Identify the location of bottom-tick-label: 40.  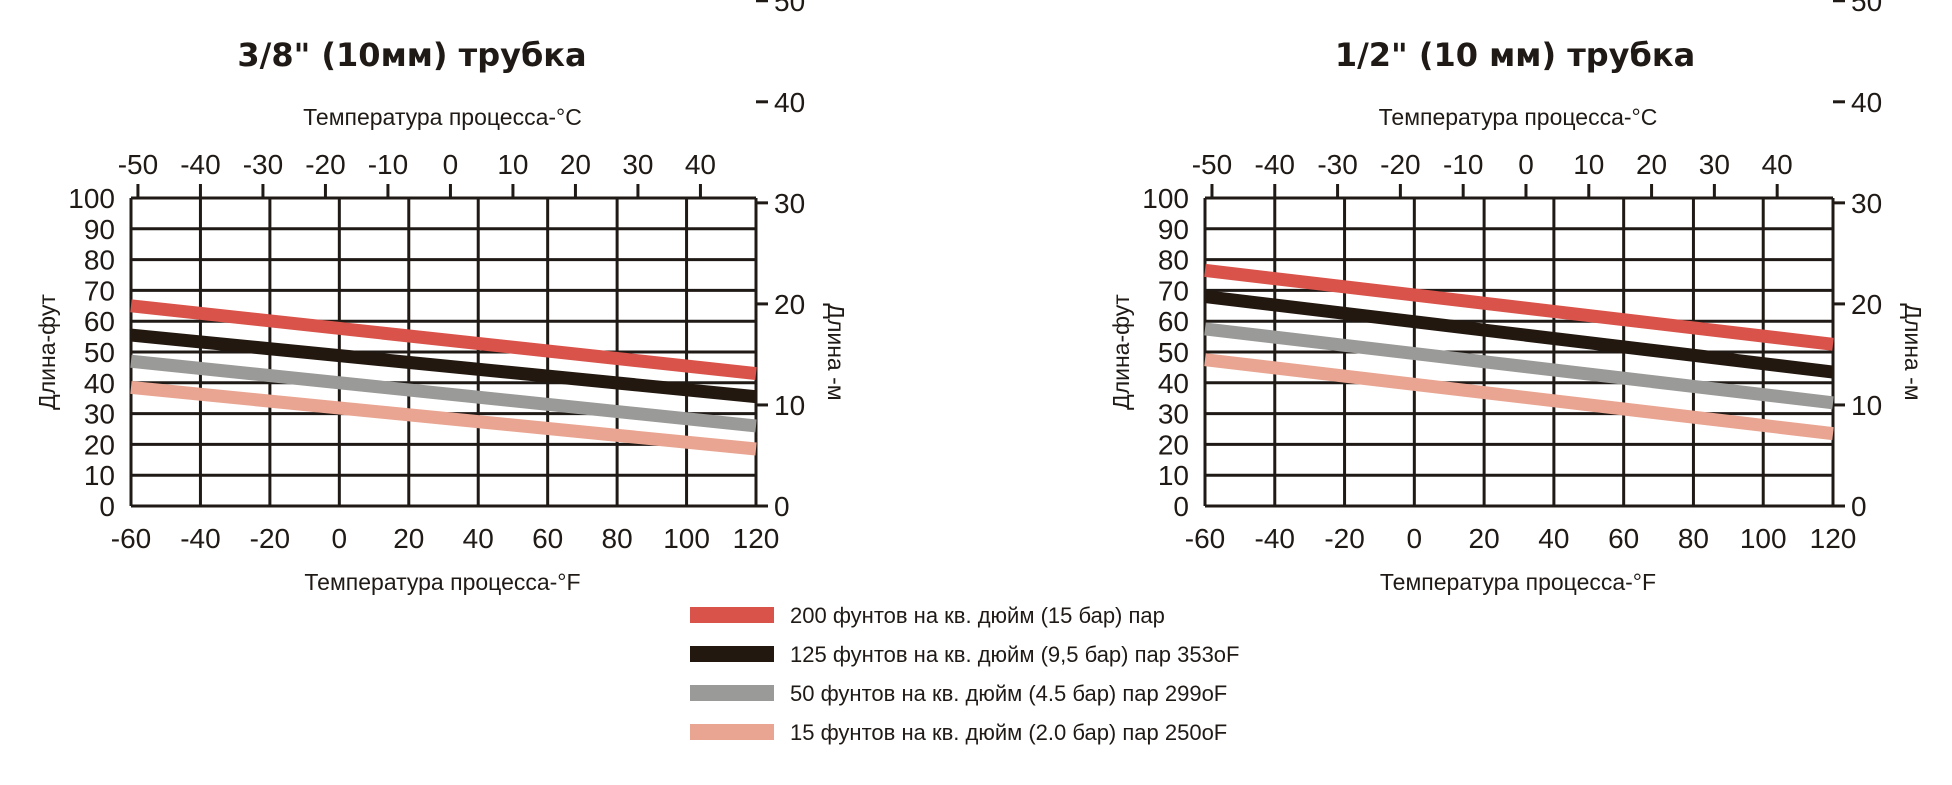
(1553, 538).